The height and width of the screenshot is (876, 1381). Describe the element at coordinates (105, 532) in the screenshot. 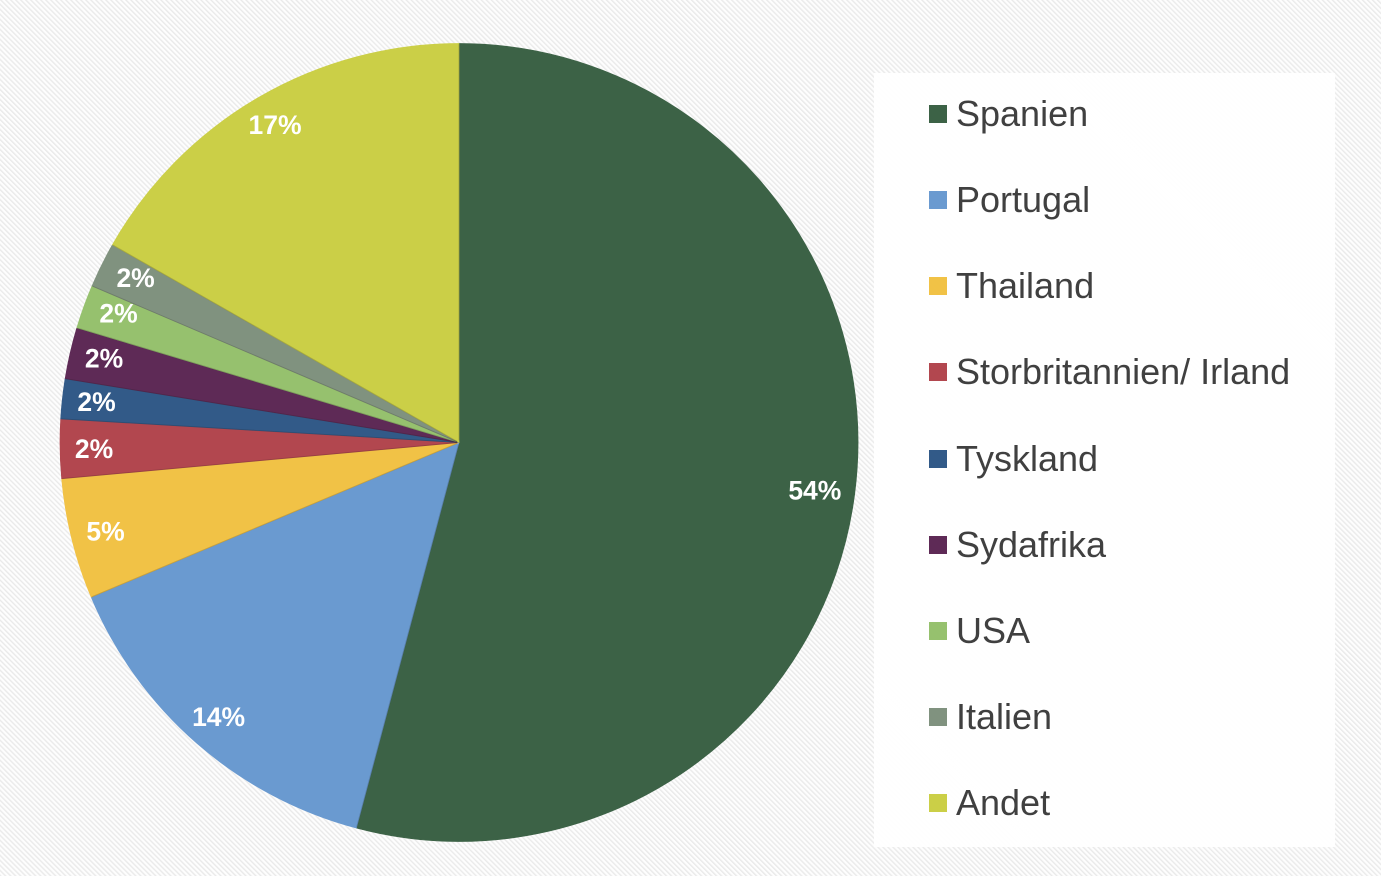

I see `svg-text: 5%` at that location.